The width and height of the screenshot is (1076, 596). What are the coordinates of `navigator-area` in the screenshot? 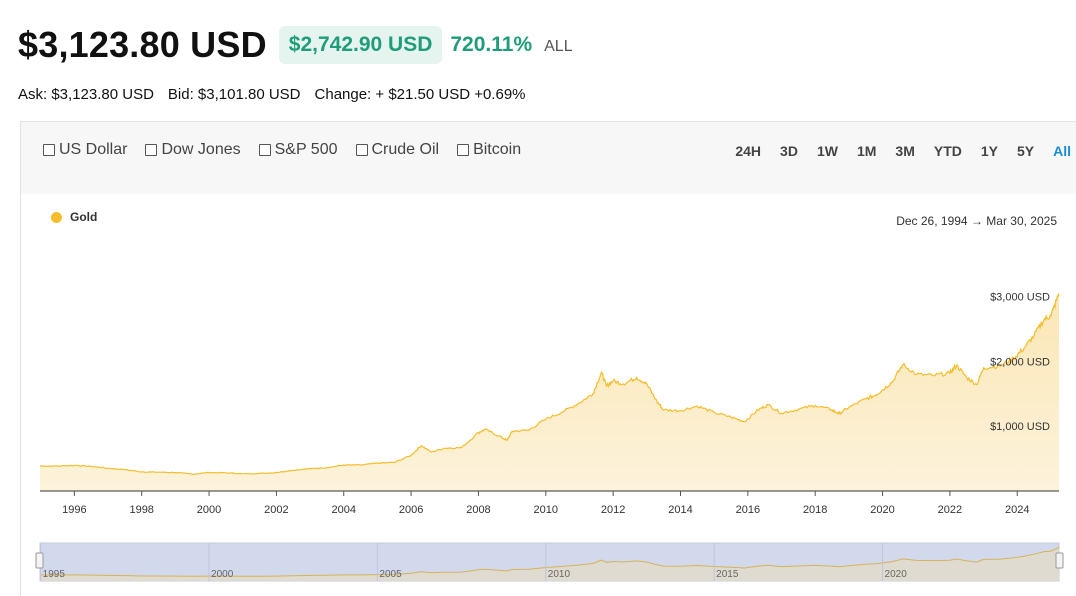 It's located at (549, 564).